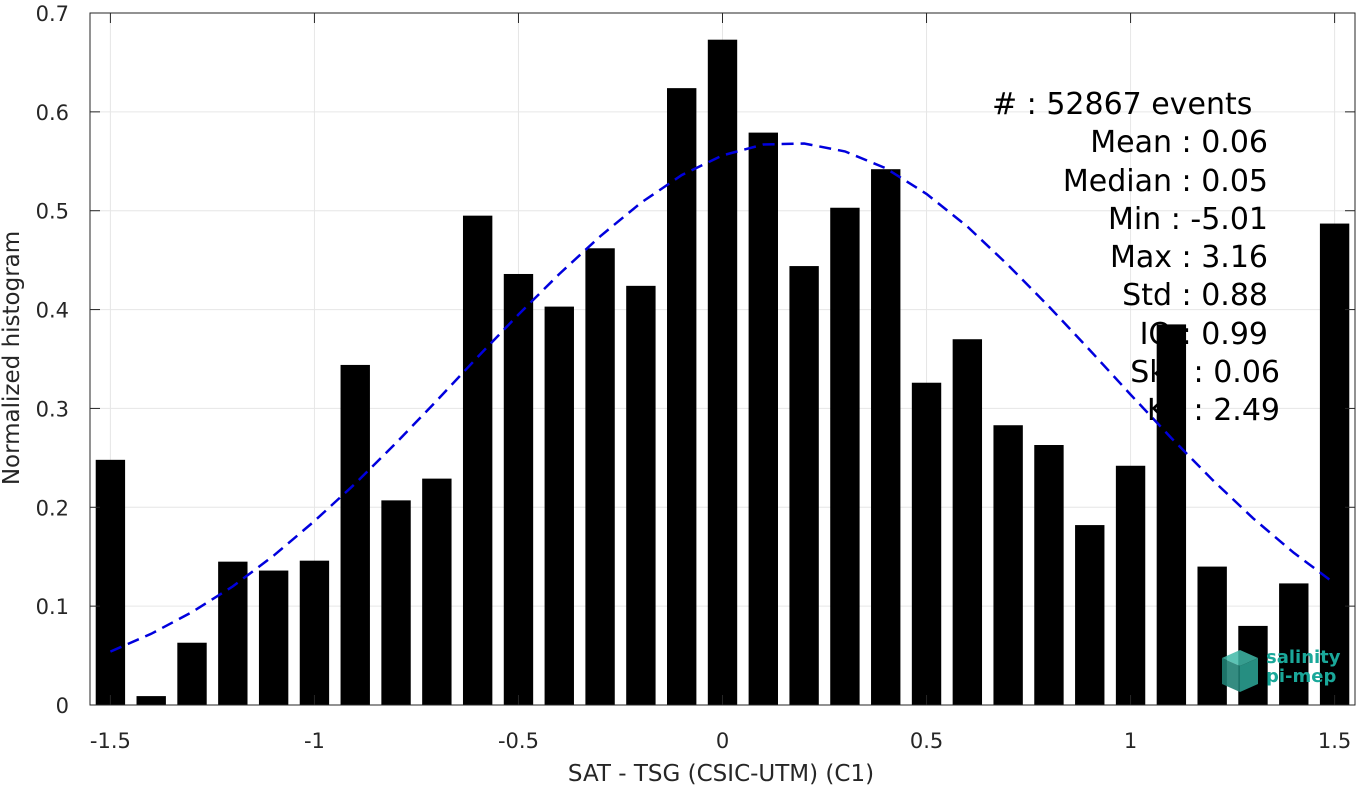  I want to click on y-tick-label: 0.5, so click(52, 212).